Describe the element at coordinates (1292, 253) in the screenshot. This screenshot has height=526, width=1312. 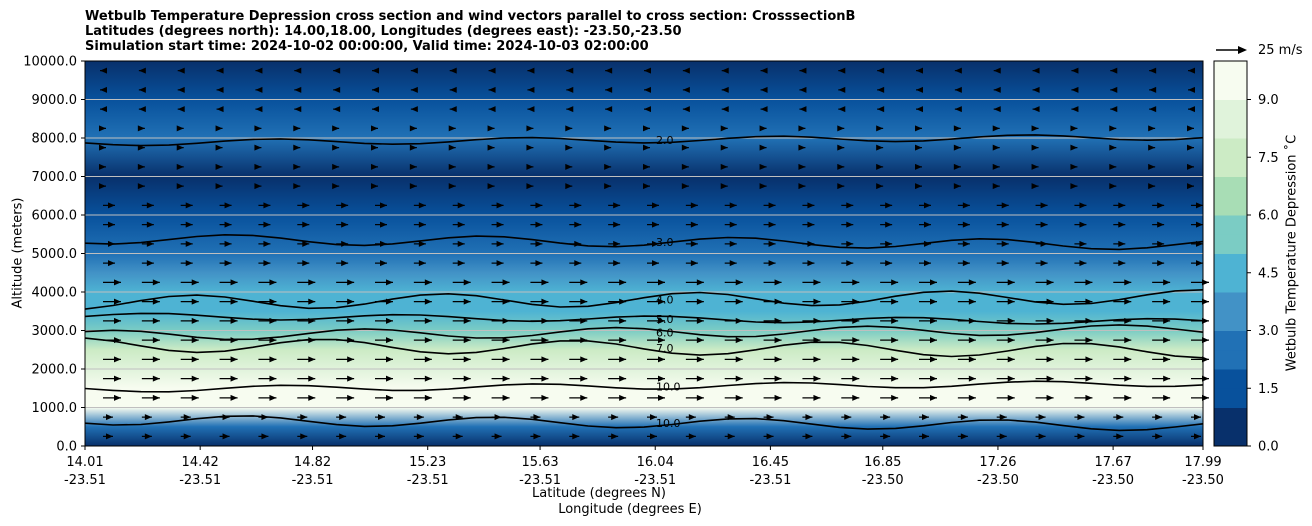
I see `colorbar-label: Wetbulb Temperature Depression ˚C` at that location.